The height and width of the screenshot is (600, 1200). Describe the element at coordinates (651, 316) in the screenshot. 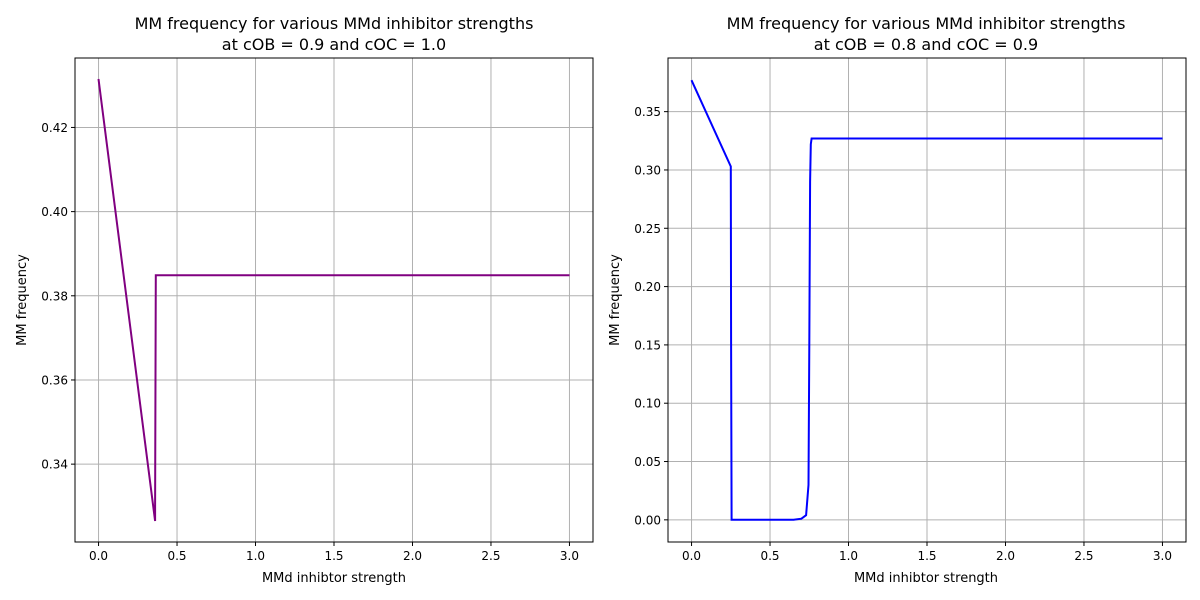

I see `y-axis-ticks: 0.00 0.05 0.10 0.15 0.20 0.25 0.30 0.35` at that location.